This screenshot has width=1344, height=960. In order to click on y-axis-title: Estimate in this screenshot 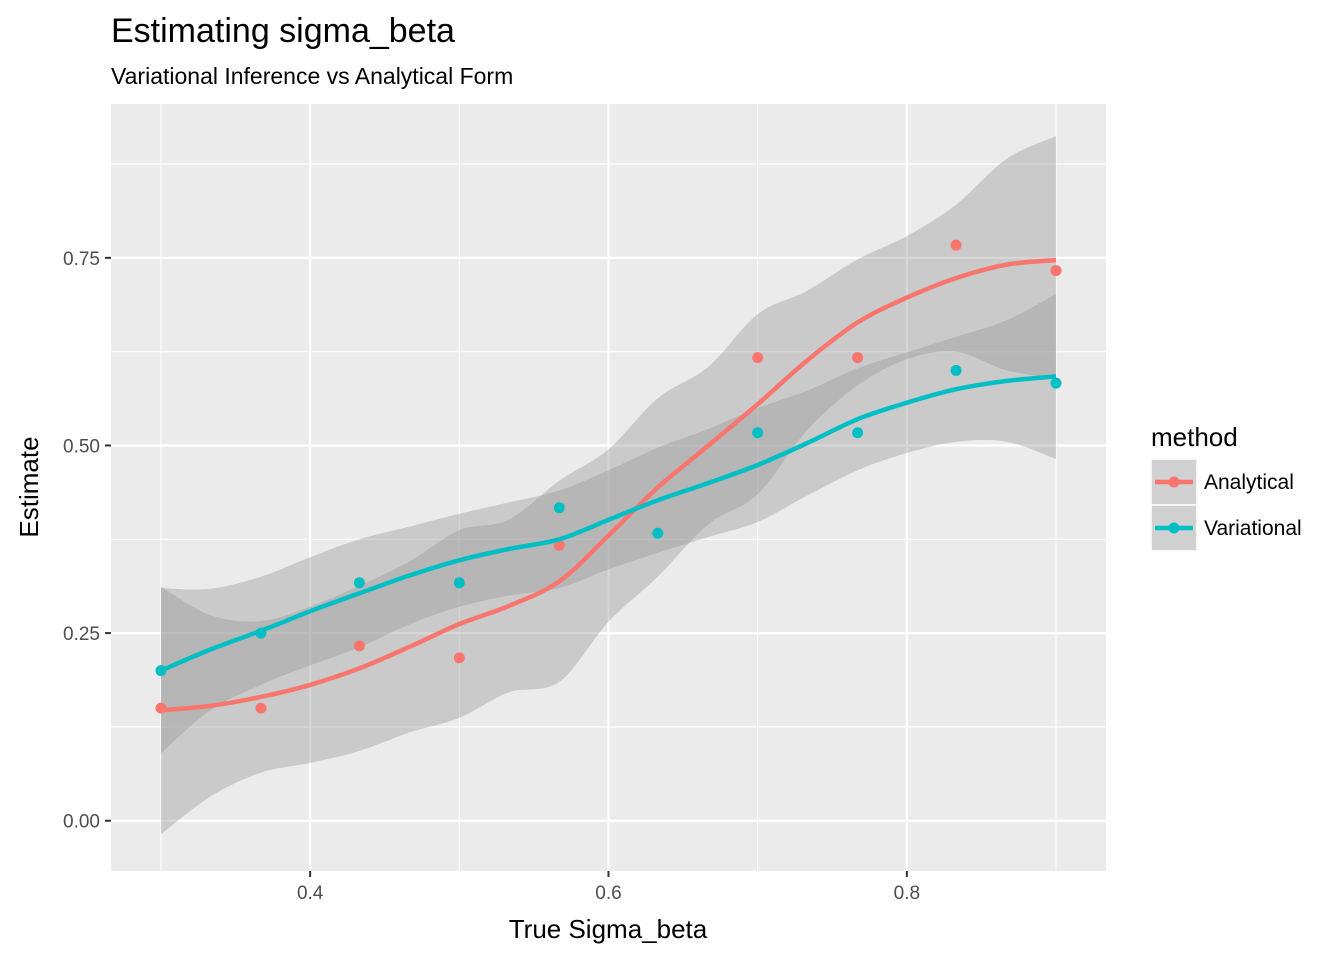, I will do `click(29, 486)`.